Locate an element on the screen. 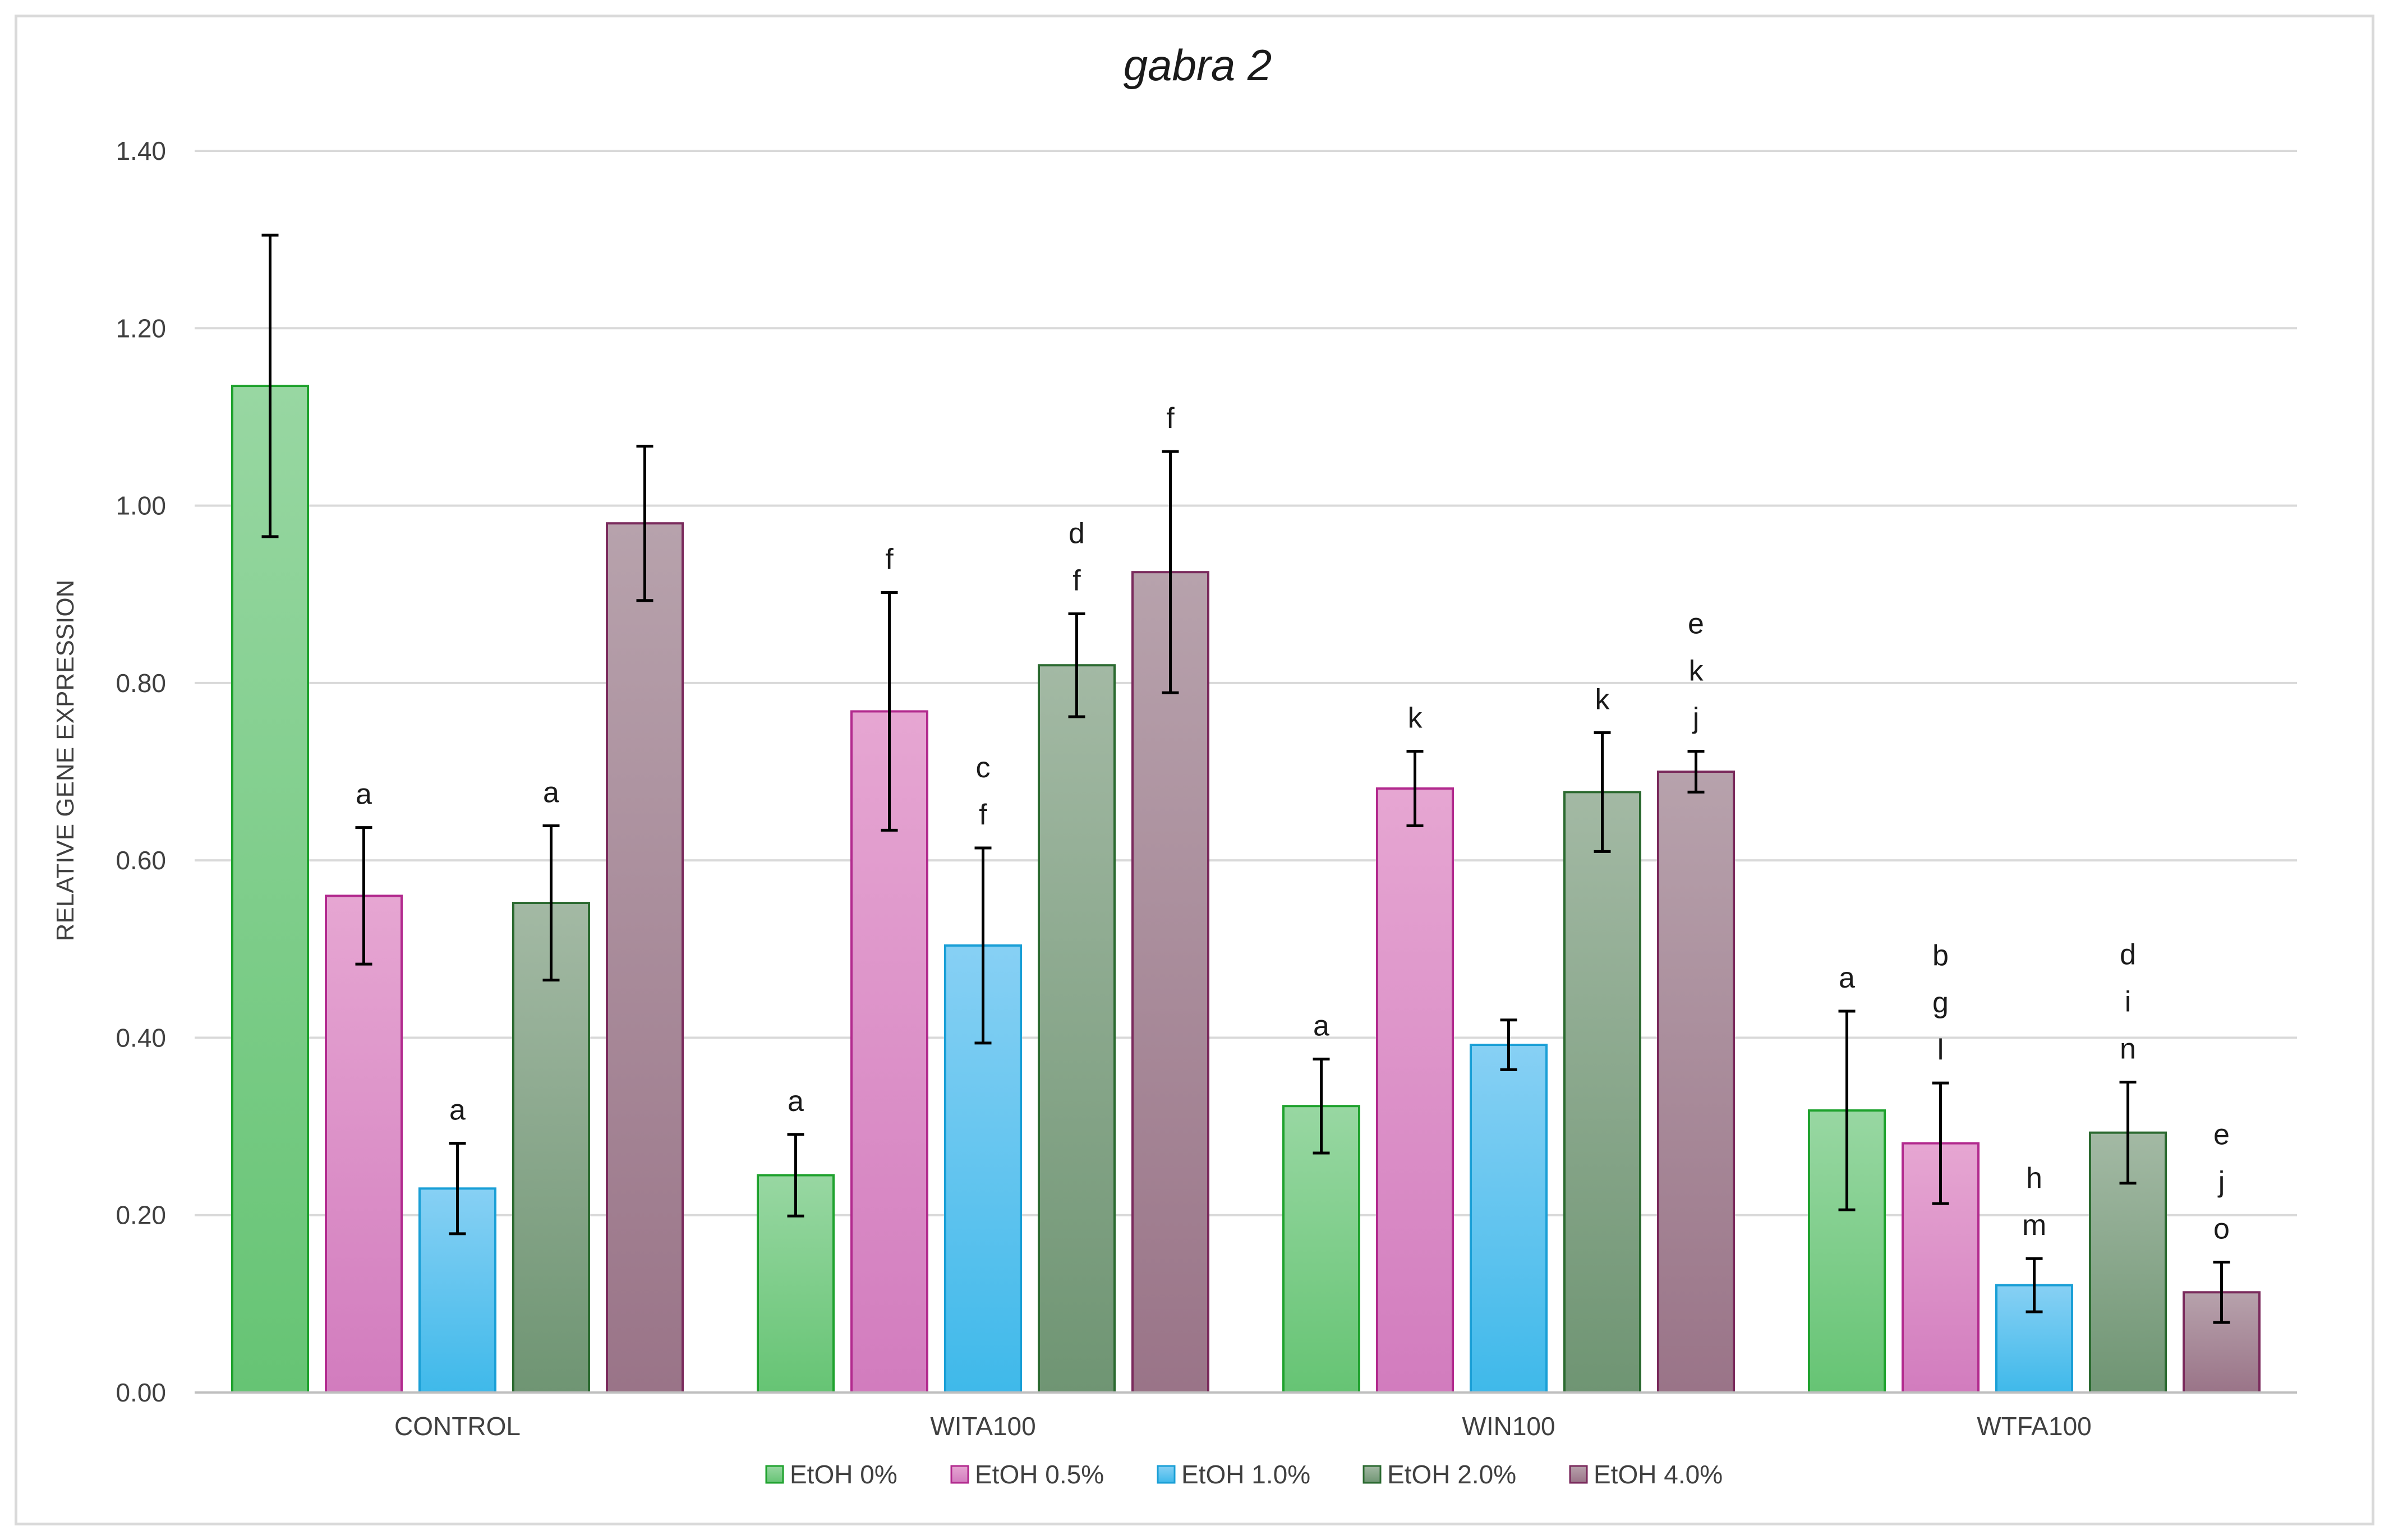  legend-item: EtOH 4.0% is located at coordinates (1646, 1475).